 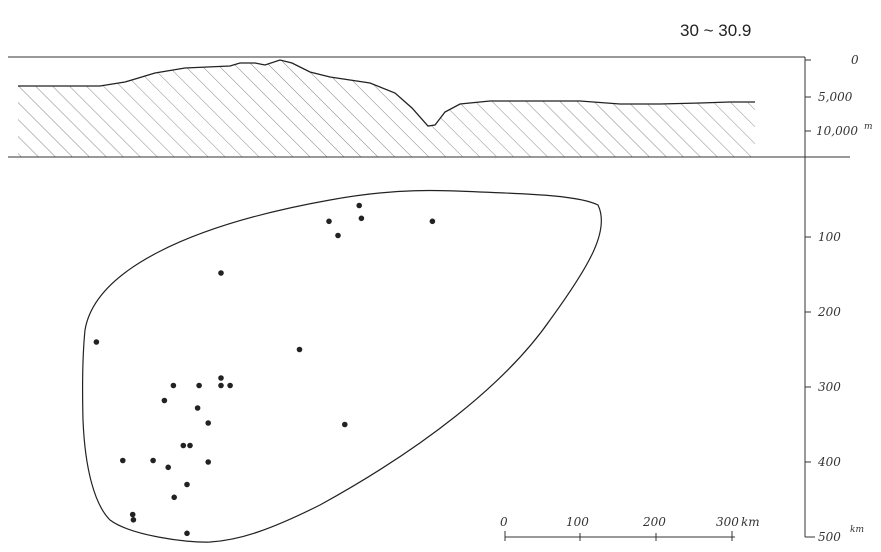 I want to click on depth-label-500: 500, so click(x=829, y=537).